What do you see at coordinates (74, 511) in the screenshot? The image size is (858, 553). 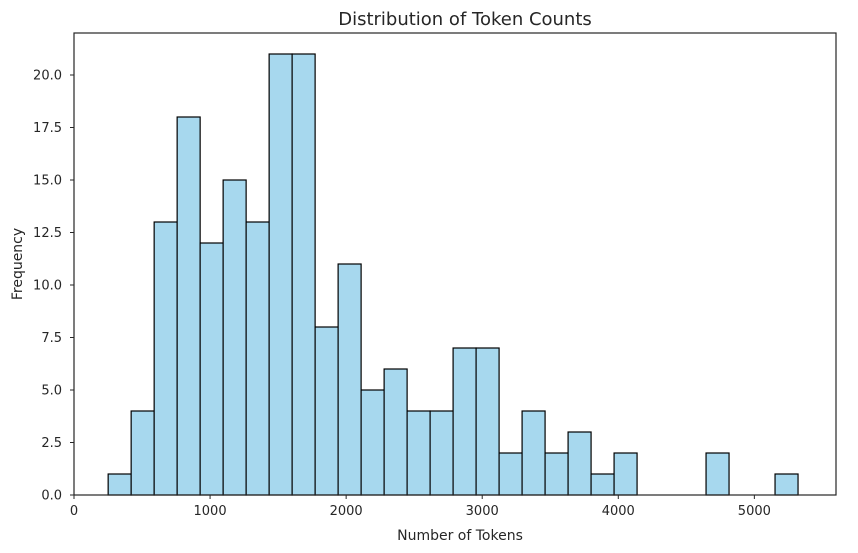 I see `x-tick-label: 0` at bounding box center [74, 511].